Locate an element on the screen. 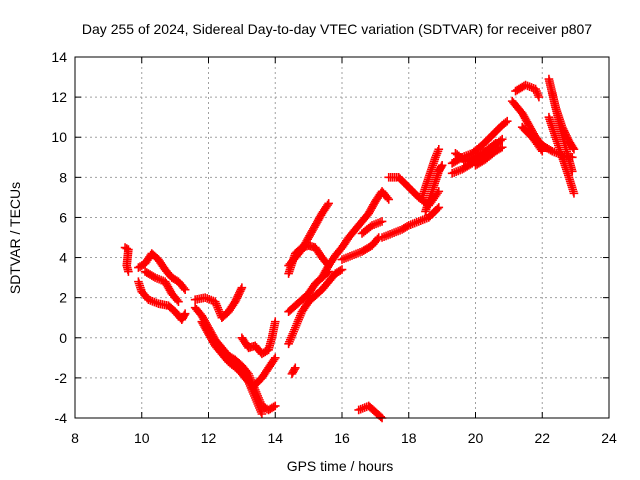  y-tick-label: 6 is located at coordinates (63, 217).